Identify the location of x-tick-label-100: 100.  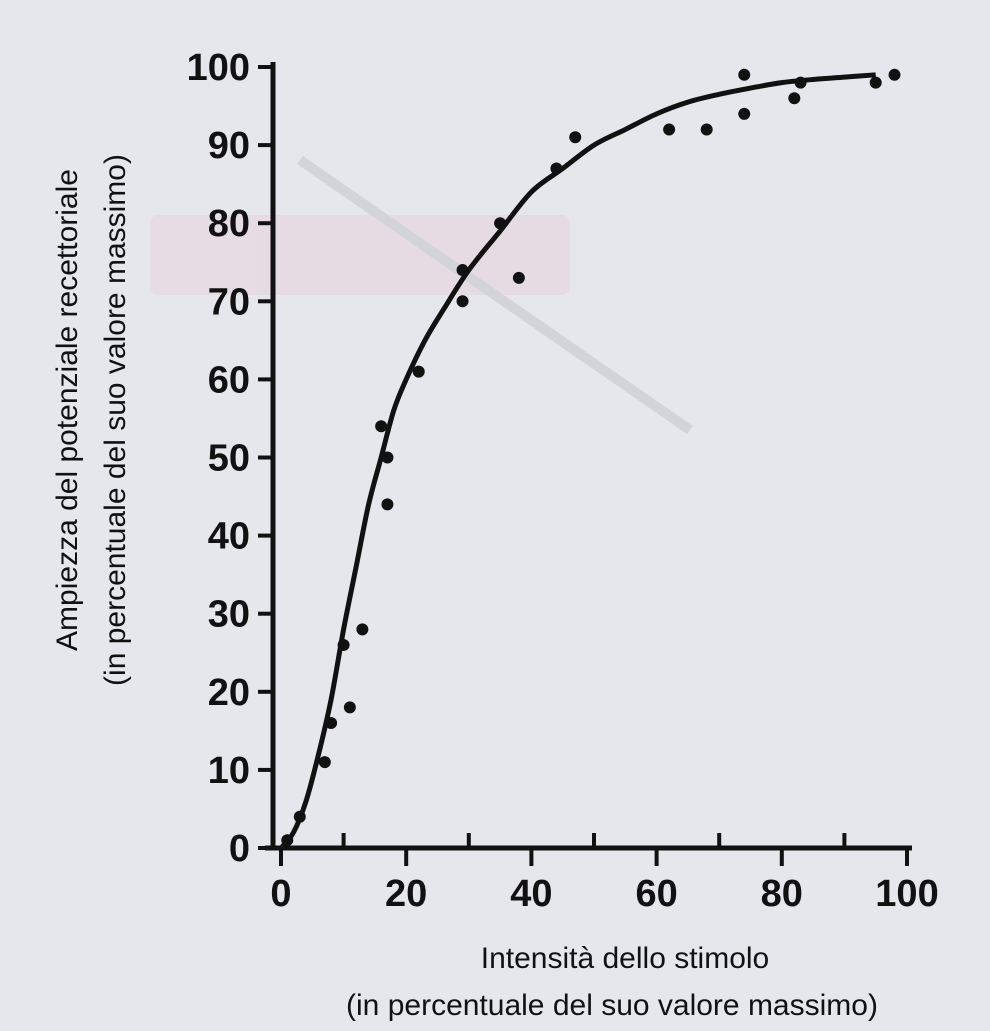
(906, 894).